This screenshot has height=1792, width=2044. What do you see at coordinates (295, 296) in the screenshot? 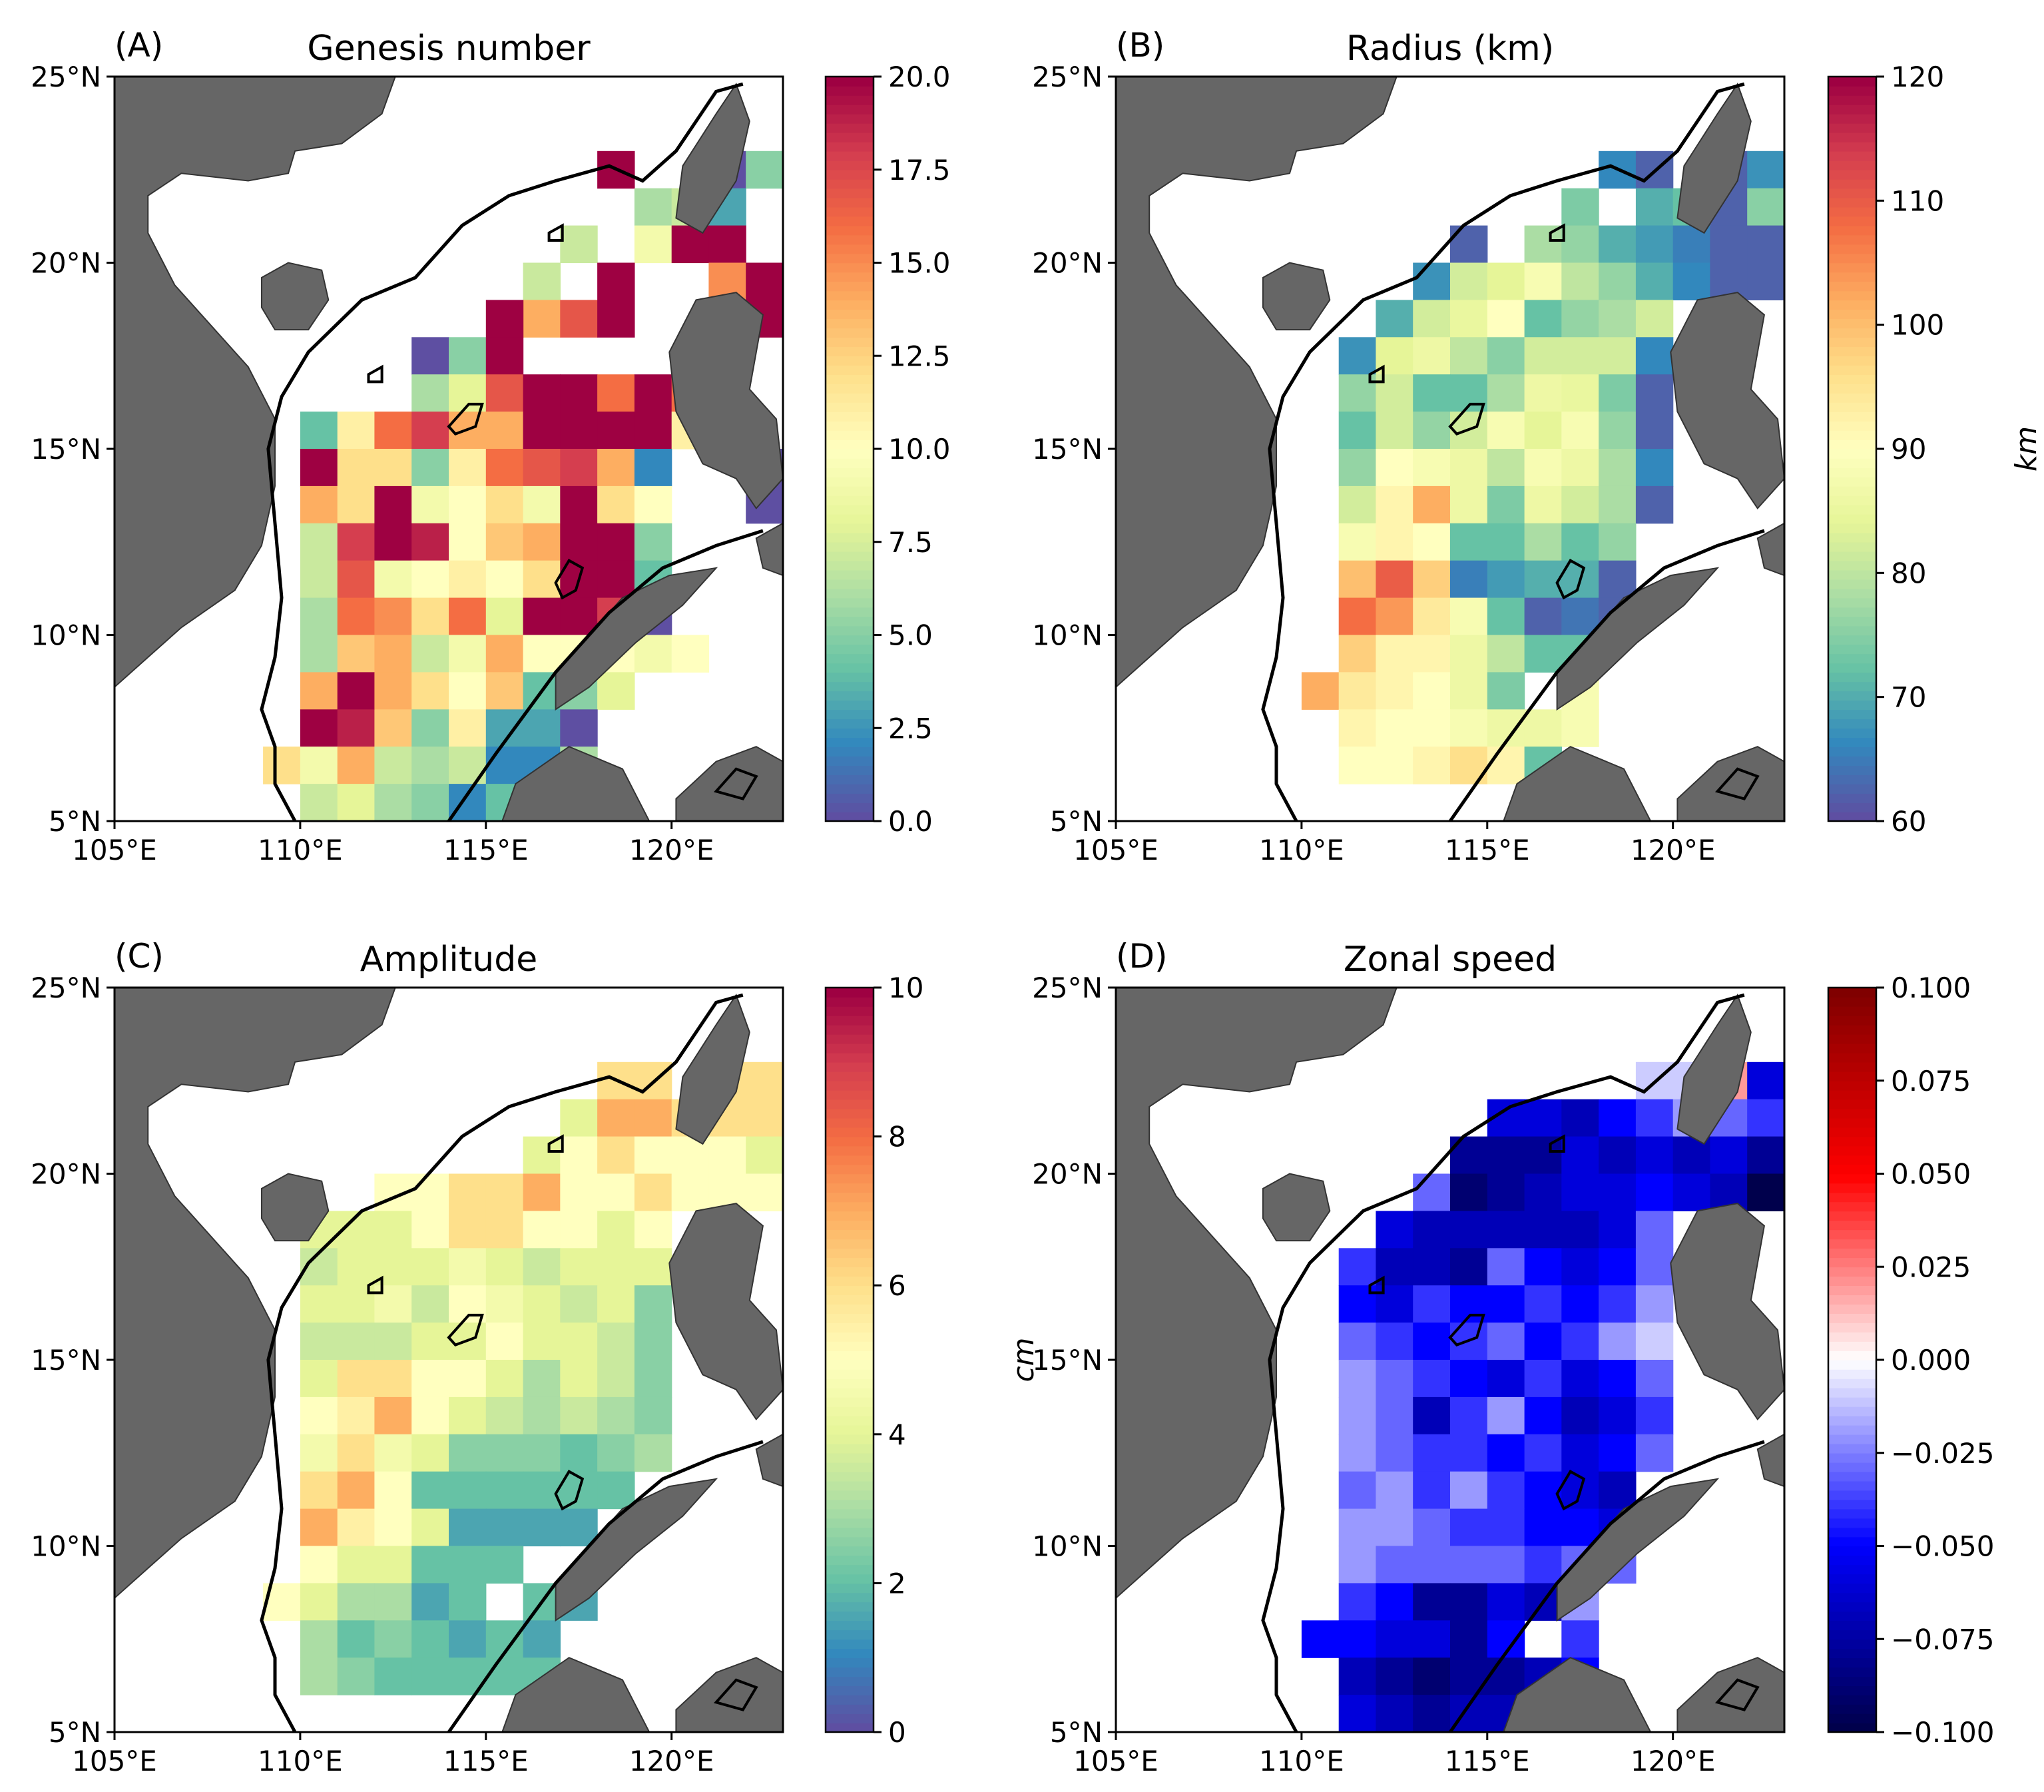
I see `land-mass` at bounding box center [295, 296].